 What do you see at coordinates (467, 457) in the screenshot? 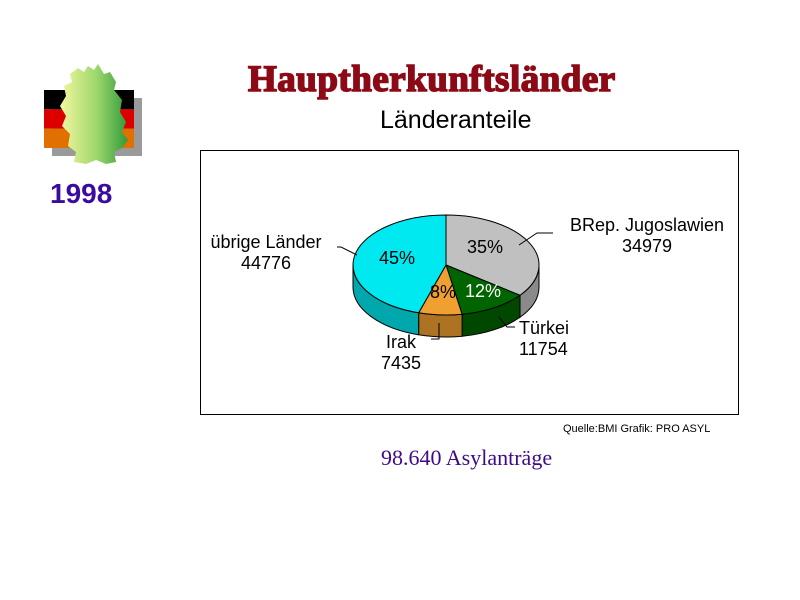
I see `total-applications: 98.640 Asylanträge` at bounding box center [467, 457].